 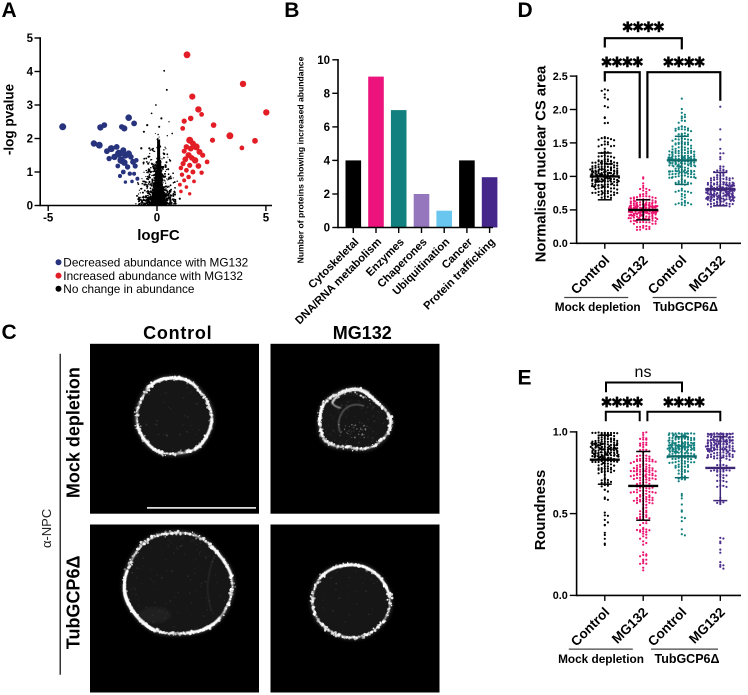 I want to click on svg-text: Roundness, so click(x=541, y=510).